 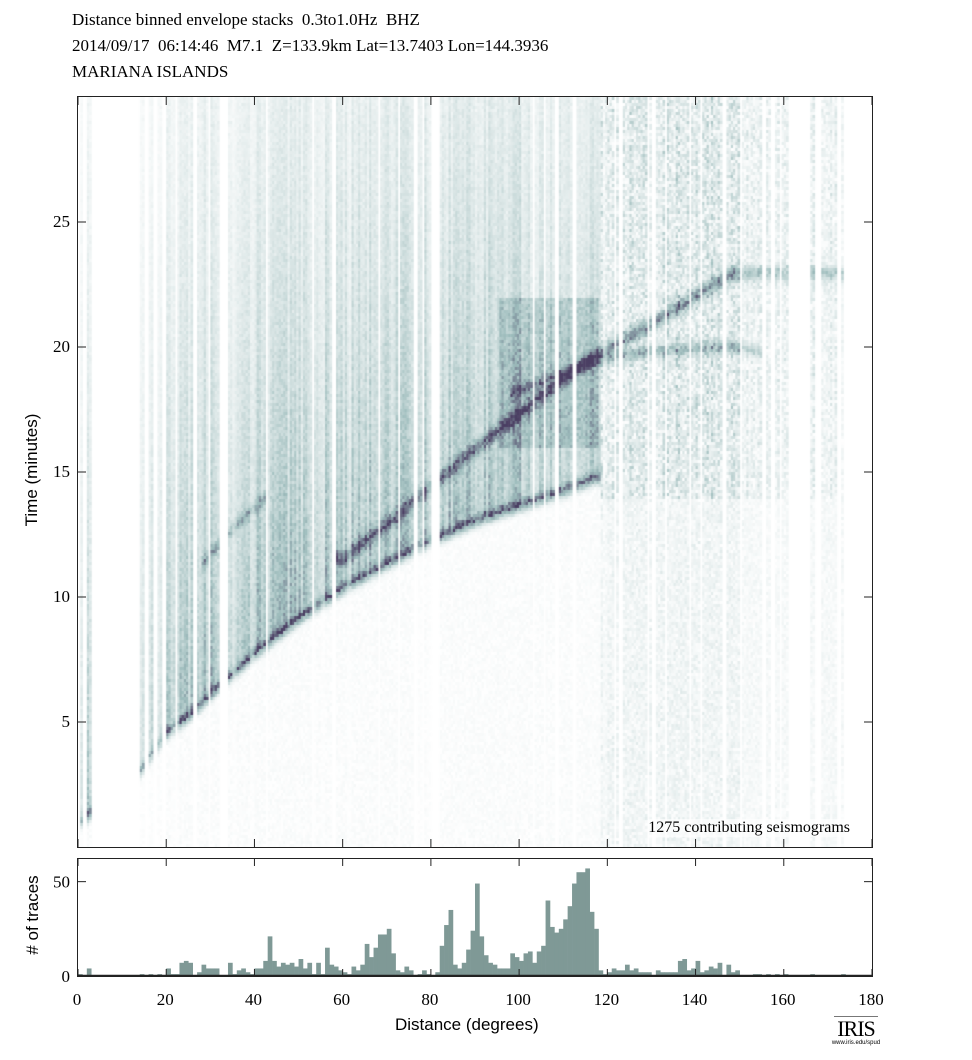 What do you see at coordinates (871, 999) in the screenshot?
I see `x-tick-label: 180` at bounding box center [871, 999].